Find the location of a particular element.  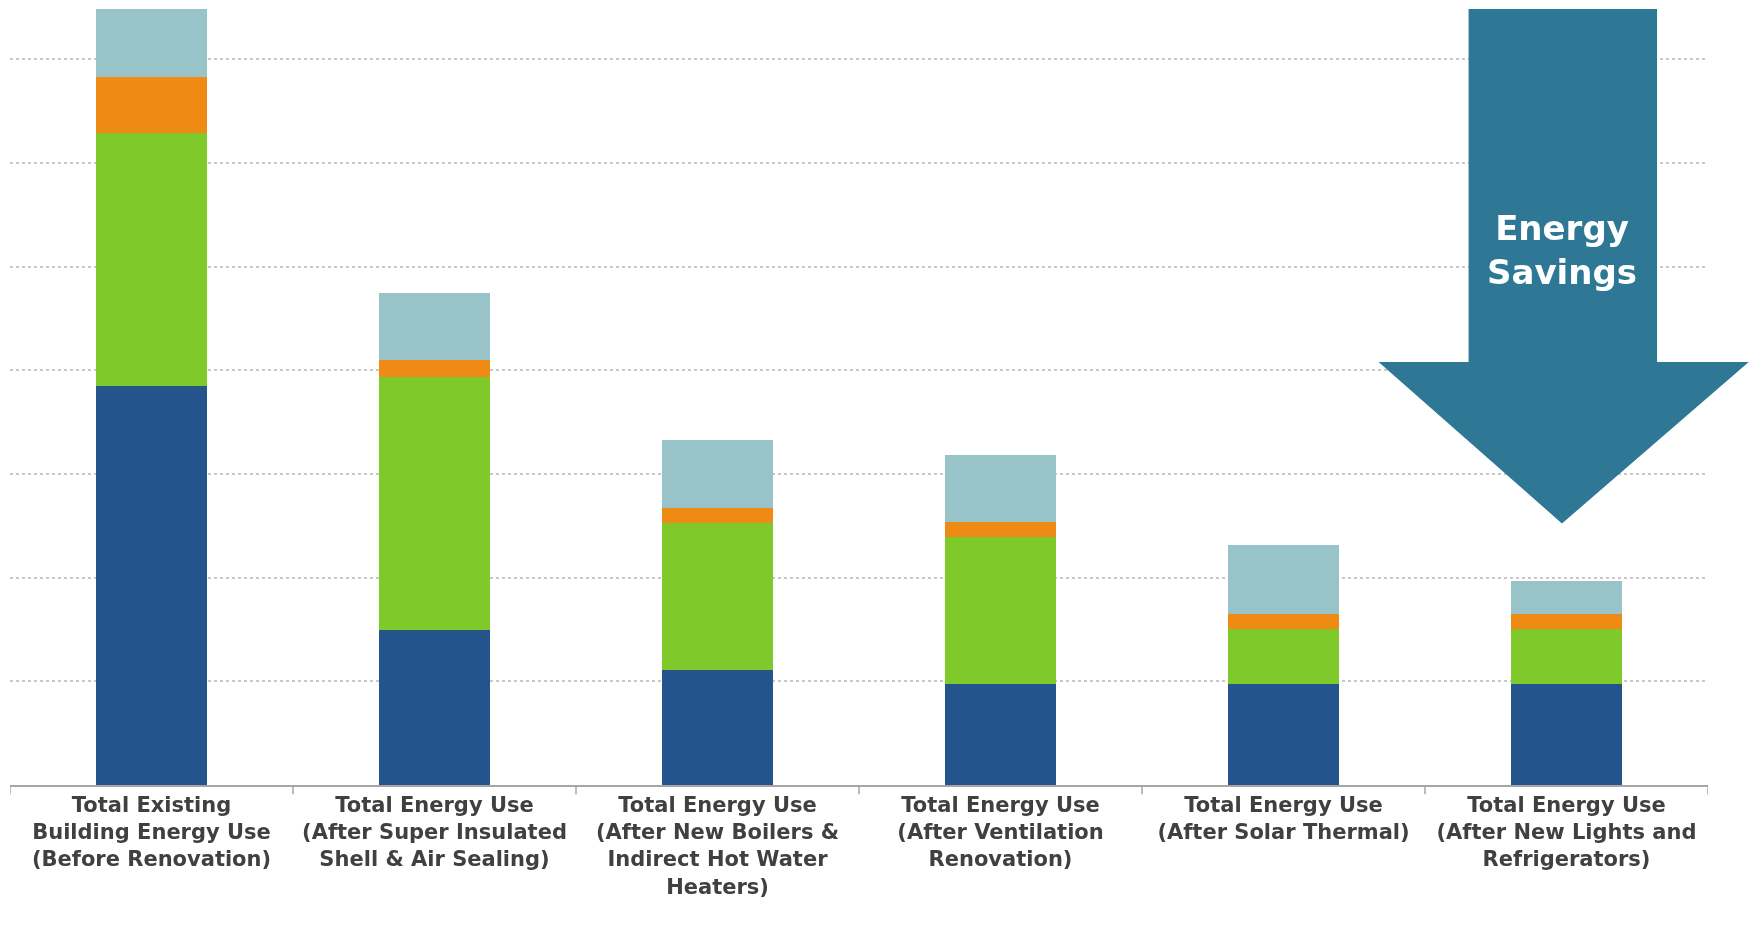

annotation: Energy Savings is located at coordinates (1562, 250).